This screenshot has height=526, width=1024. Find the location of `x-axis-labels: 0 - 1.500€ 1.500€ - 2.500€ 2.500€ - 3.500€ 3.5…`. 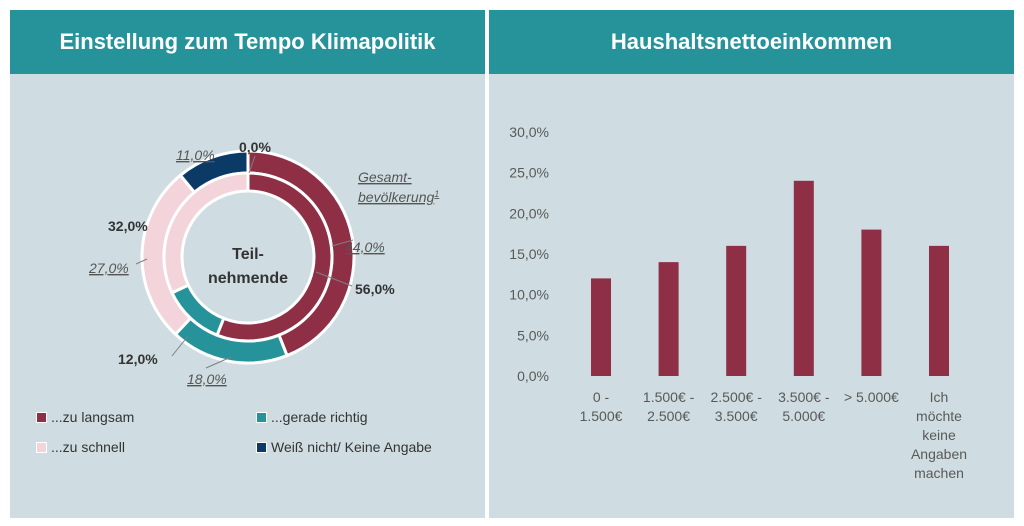

x-axis-labels: 0 - 1.500€ 1.500€ - 2.500€ 2.500€ - 3.500€ 3.5… is located at coordinates (773, 435).